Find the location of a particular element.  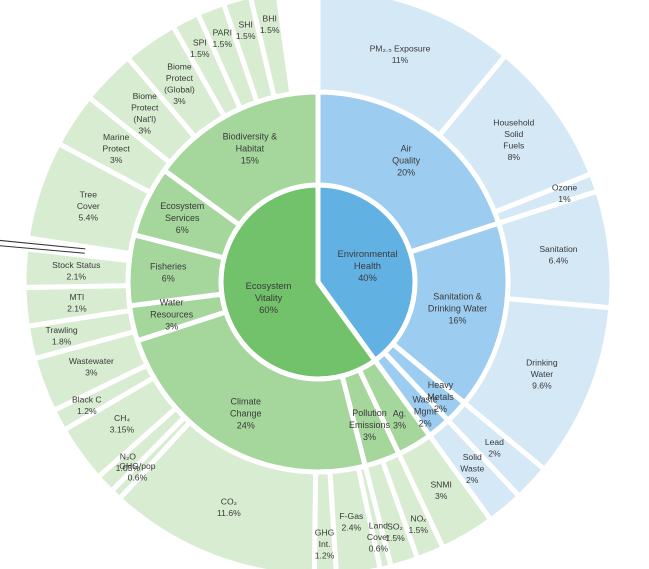

middle-label-ag: Ag. 3% is located at coordinates (400, 420).